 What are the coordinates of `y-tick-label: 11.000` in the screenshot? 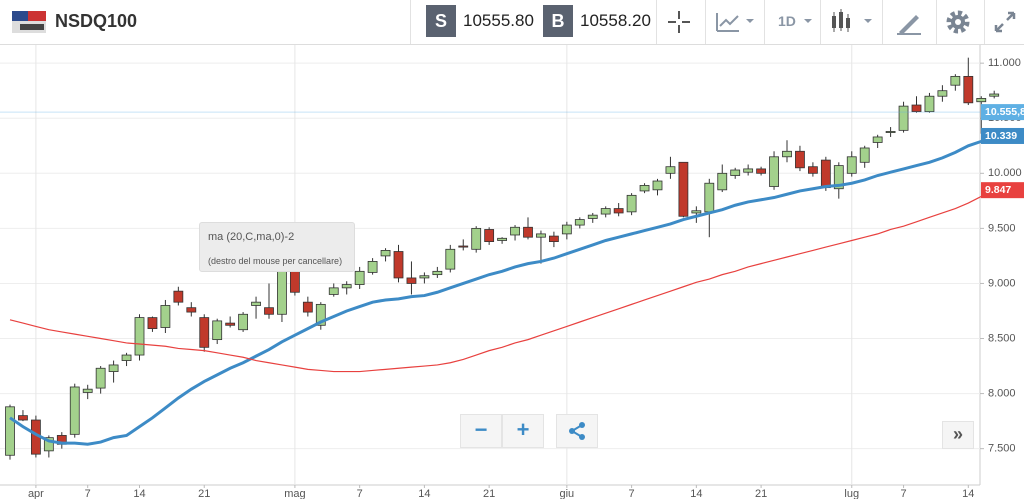 It's located at (1004, 63).